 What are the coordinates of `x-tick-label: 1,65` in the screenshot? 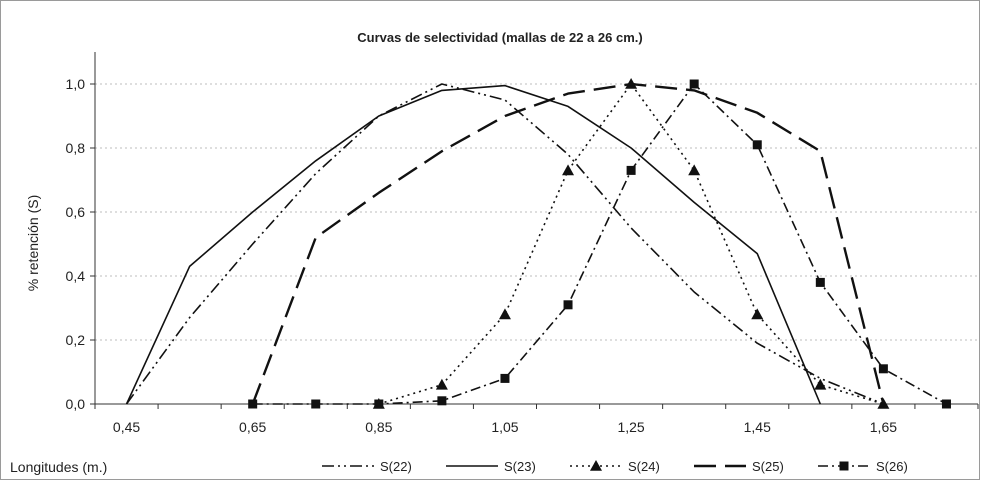 It's located at (883, 427).